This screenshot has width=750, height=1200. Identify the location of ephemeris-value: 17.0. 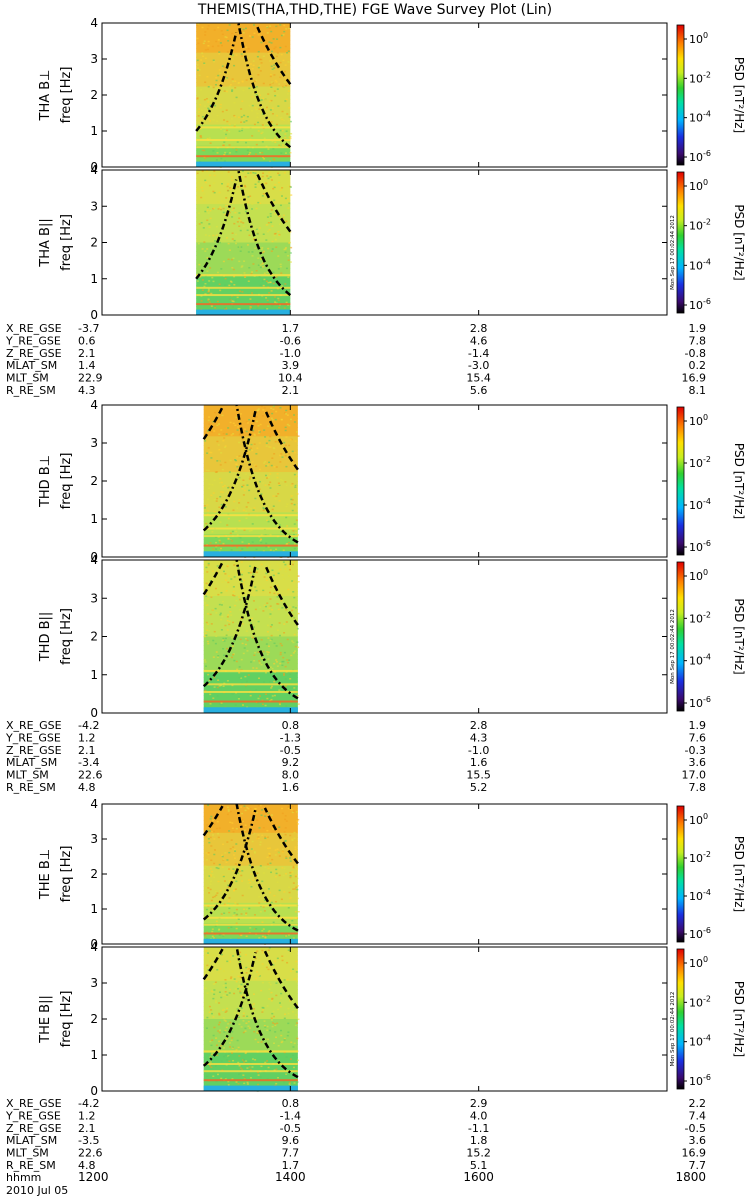
(694, 775).